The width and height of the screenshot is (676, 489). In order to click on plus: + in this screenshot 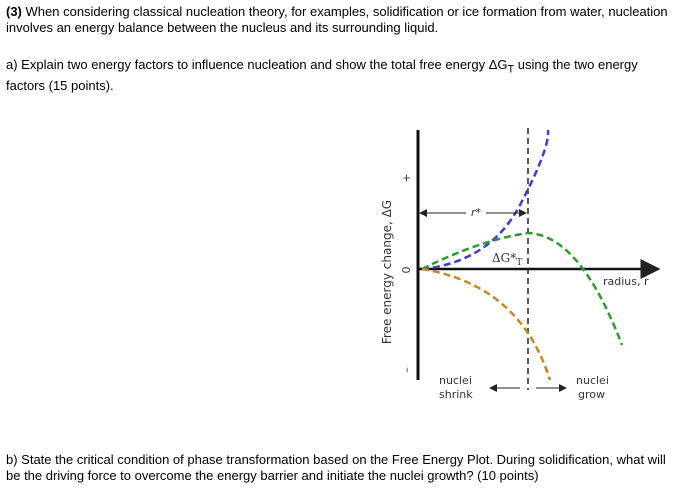, I will do `click(406, 177)`.